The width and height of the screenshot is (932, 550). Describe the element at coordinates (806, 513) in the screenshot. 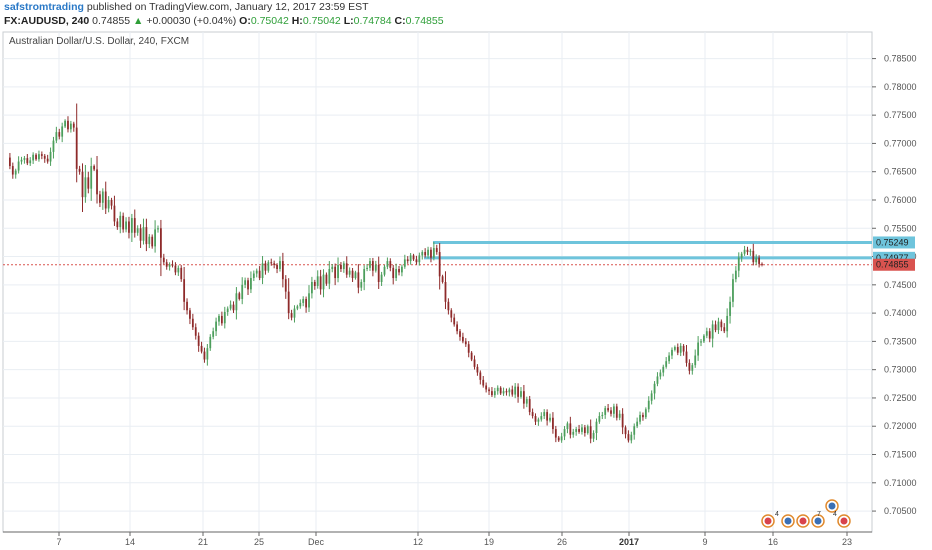

I see `event-flags: 4 7 4` at that location.